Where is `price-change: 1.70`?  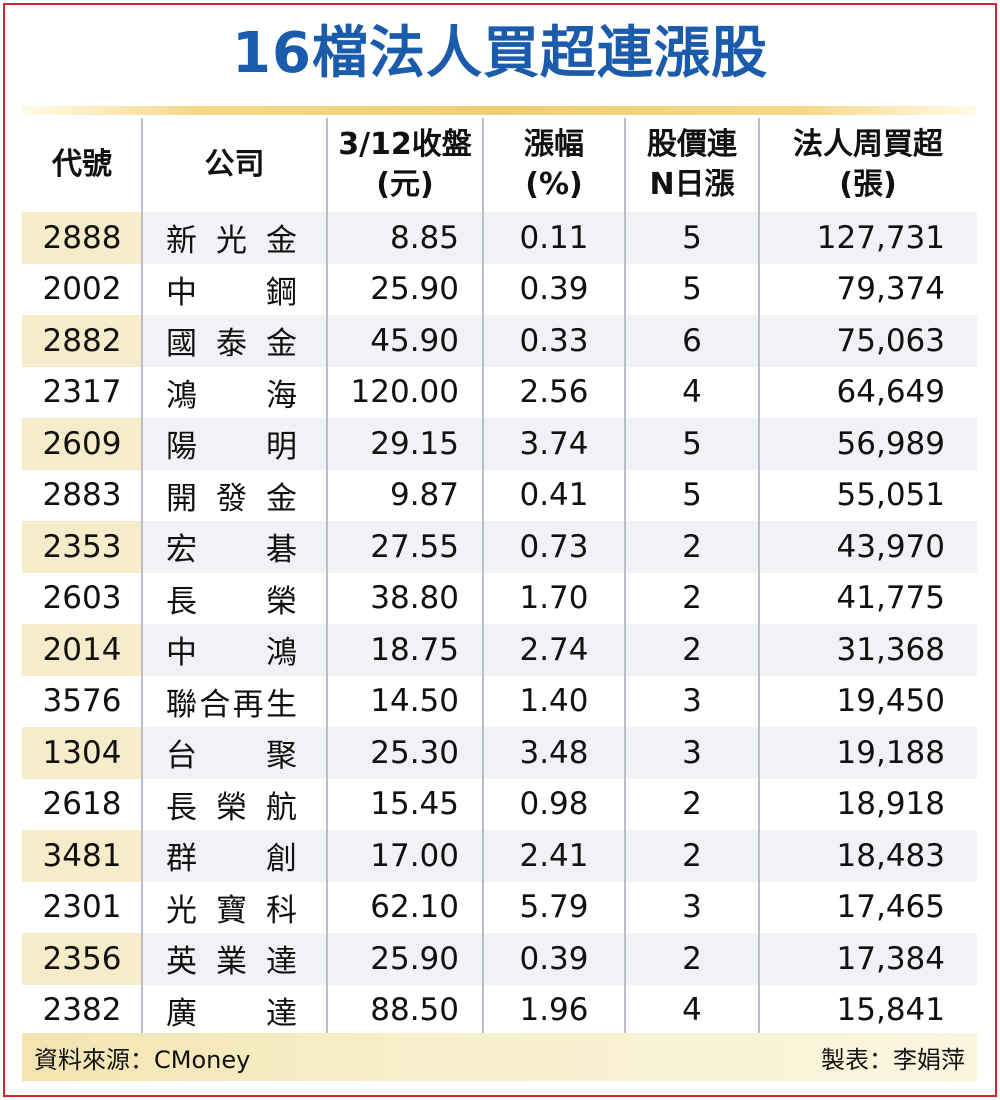 price-change: 1.70 is located at coordinates (554, 598).